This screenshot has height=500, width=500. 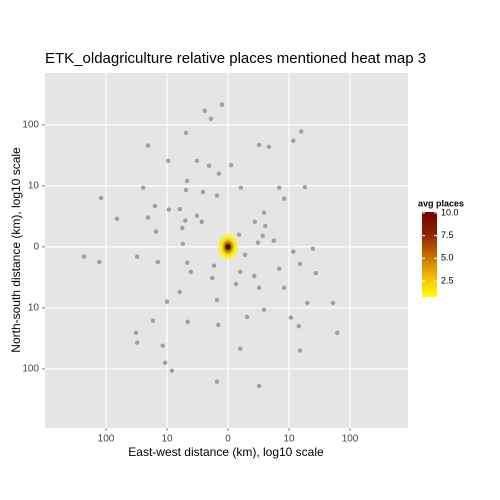 I want to click on y-tick-label: 0, so click(x=36, y=246).